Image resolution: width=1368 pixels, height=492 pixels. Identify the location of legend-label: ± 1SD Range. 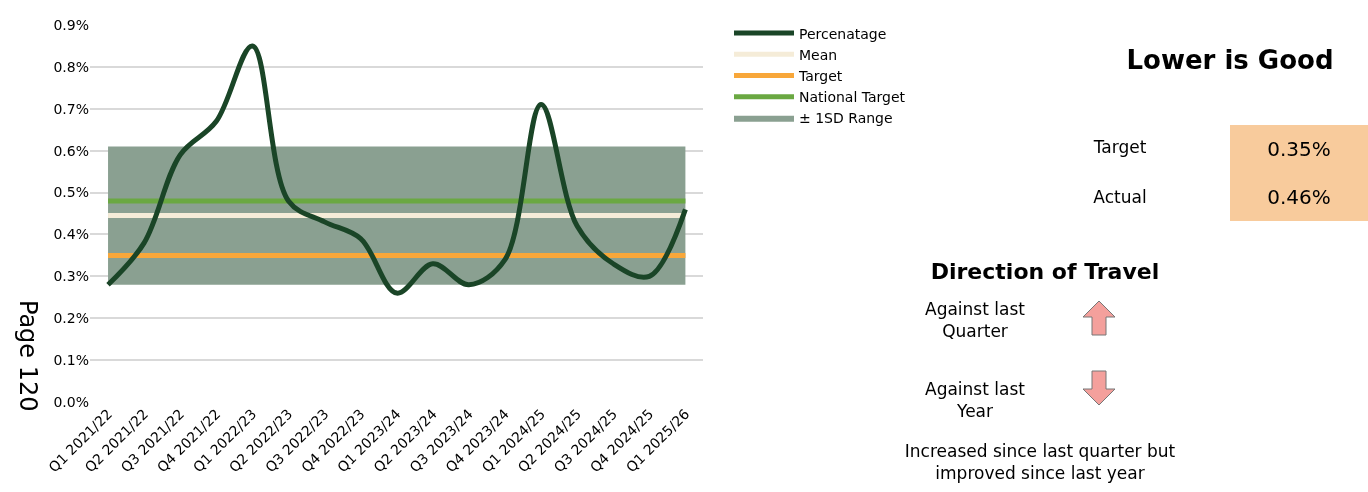
(846, 118).